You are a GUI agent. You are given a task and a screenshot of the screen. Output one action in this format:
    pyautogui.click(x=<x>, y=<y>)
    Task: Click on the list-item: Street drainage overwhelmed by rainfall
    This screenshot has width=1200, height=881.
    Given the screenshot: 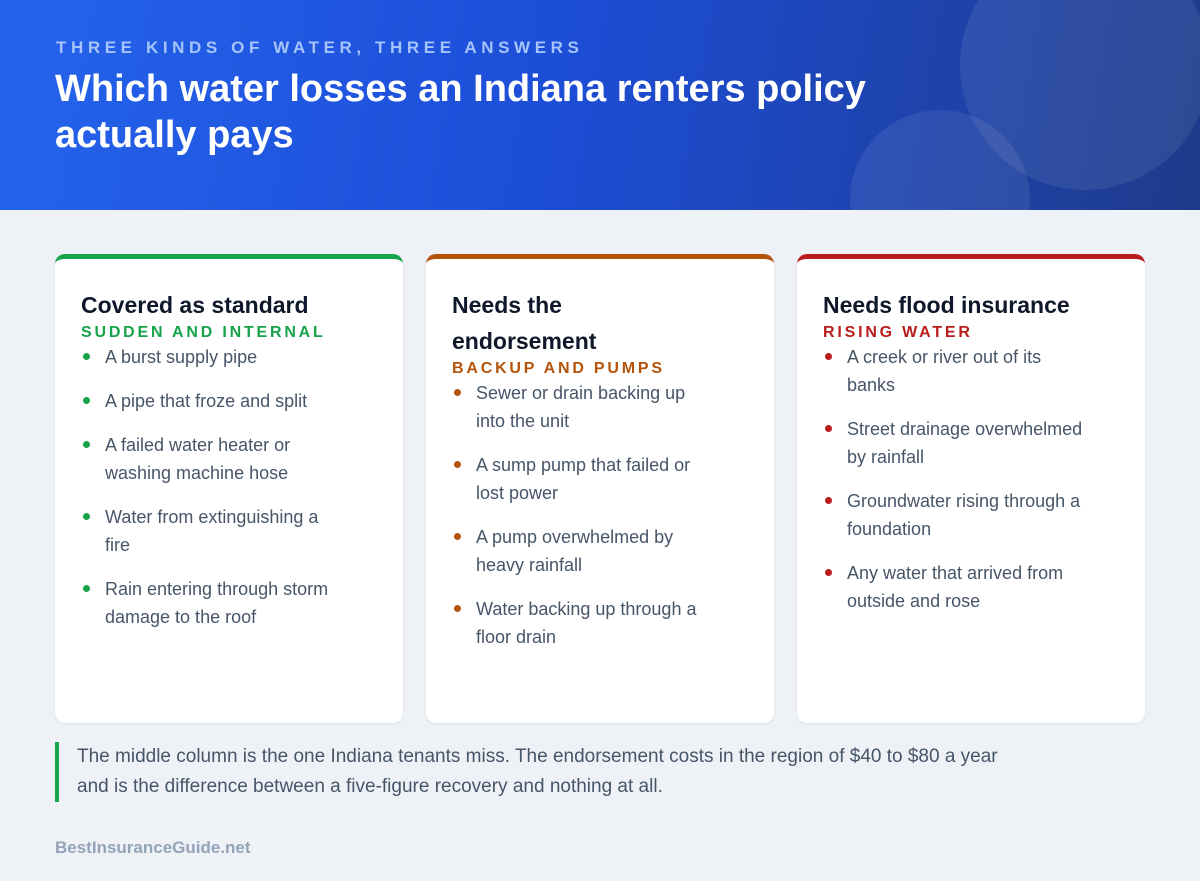 What is the action you would take?
    pyautogui.click(x=954, y=443)
    